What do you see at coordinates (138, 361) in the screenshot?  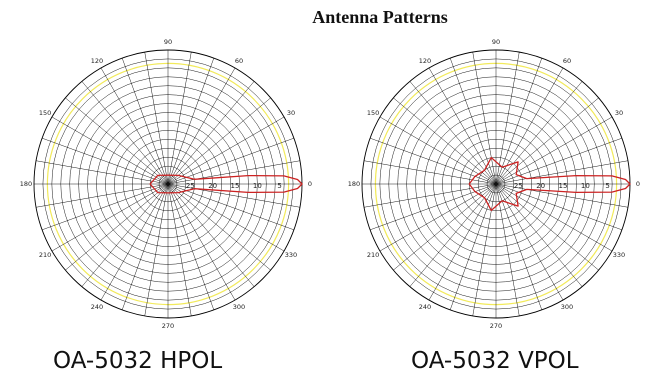 I see `chart-caption-hpol: OA-5032 HPOL` at bounding box center [138, 361].